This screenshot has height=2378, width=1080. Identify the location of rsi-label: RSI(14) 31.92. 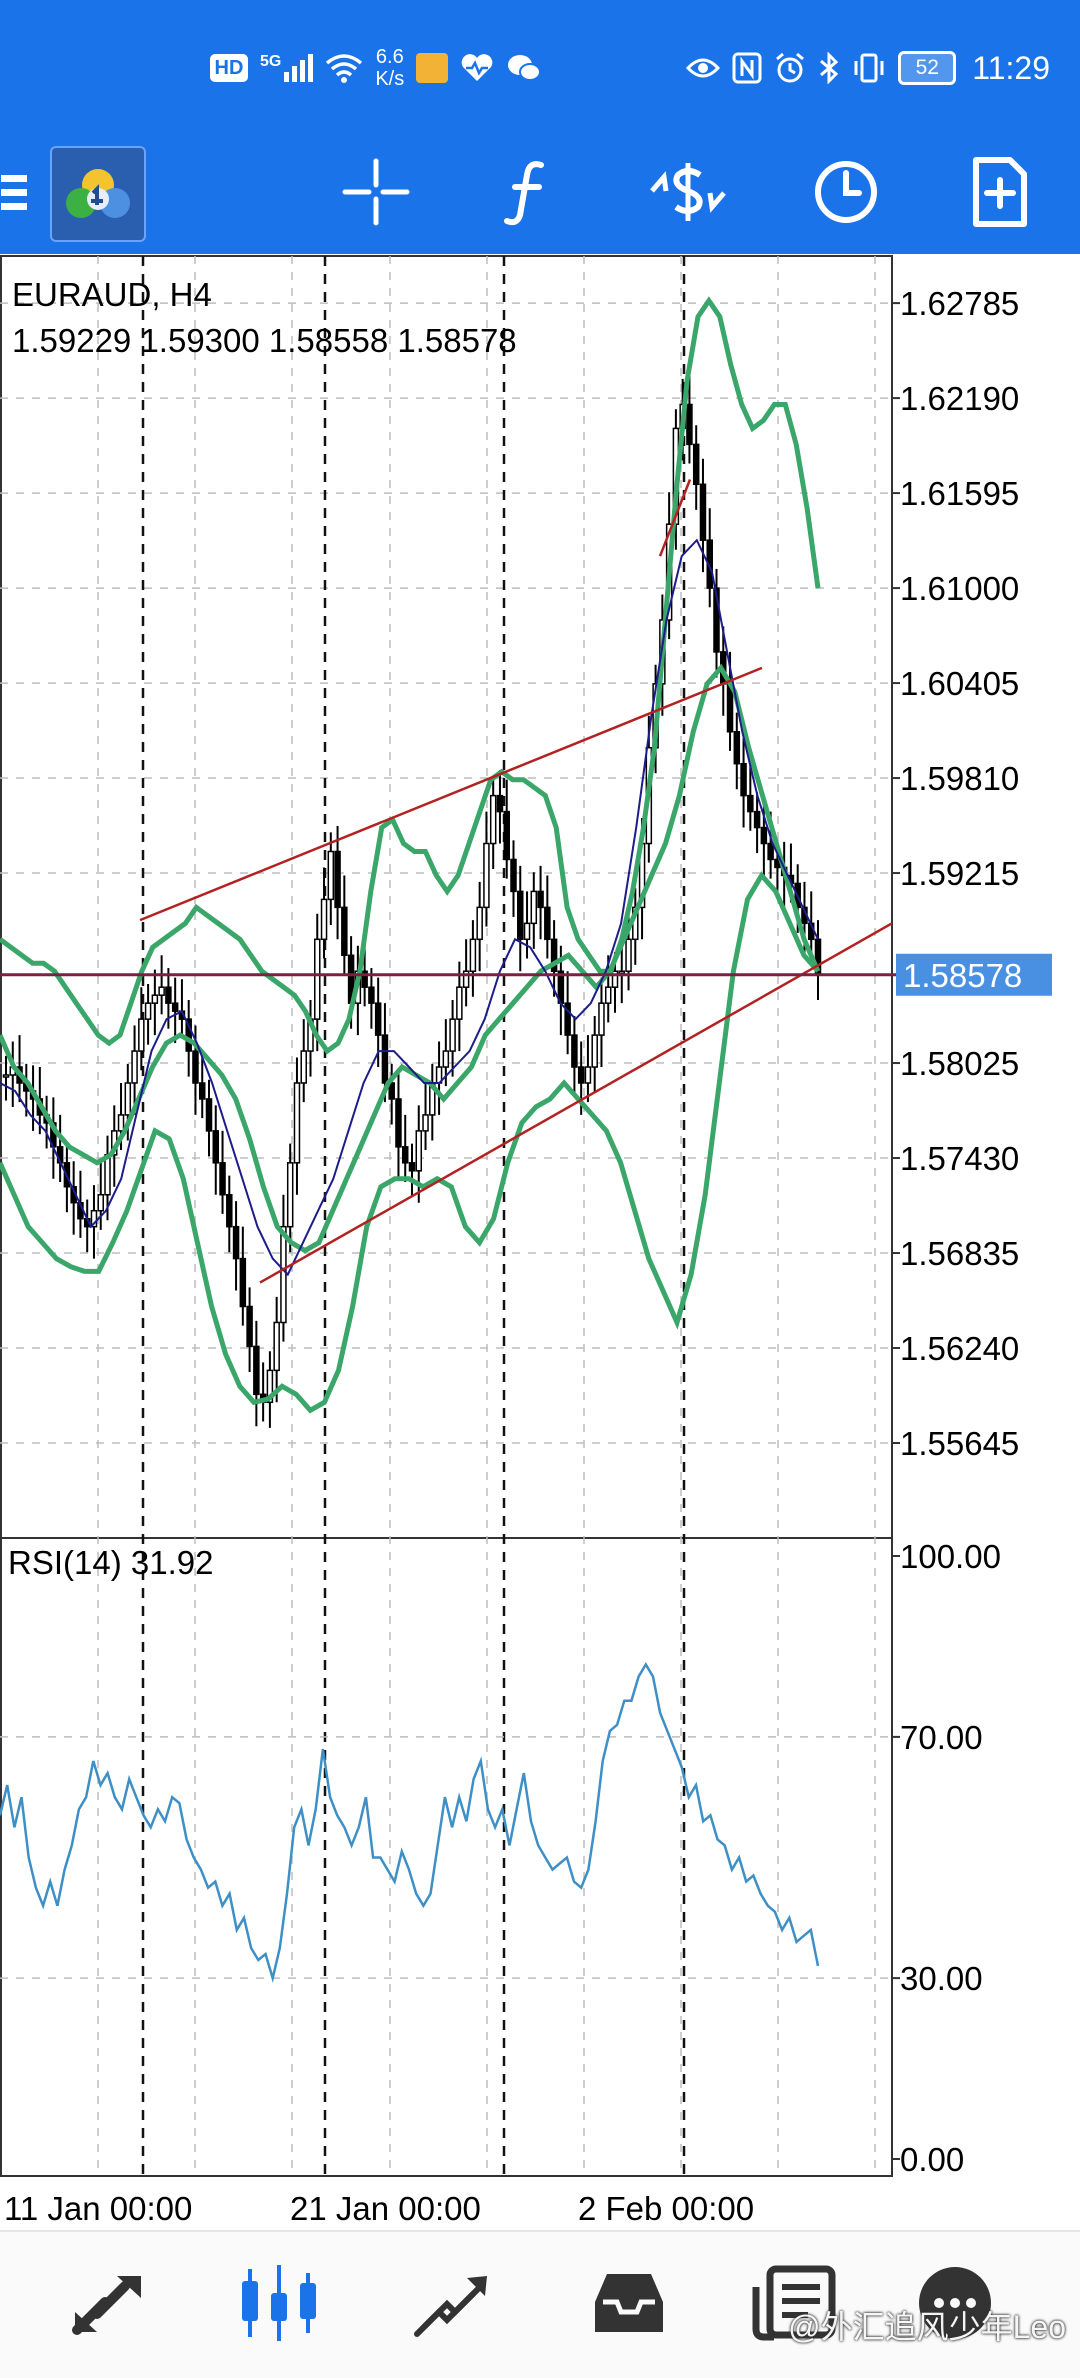
(111, 1562).